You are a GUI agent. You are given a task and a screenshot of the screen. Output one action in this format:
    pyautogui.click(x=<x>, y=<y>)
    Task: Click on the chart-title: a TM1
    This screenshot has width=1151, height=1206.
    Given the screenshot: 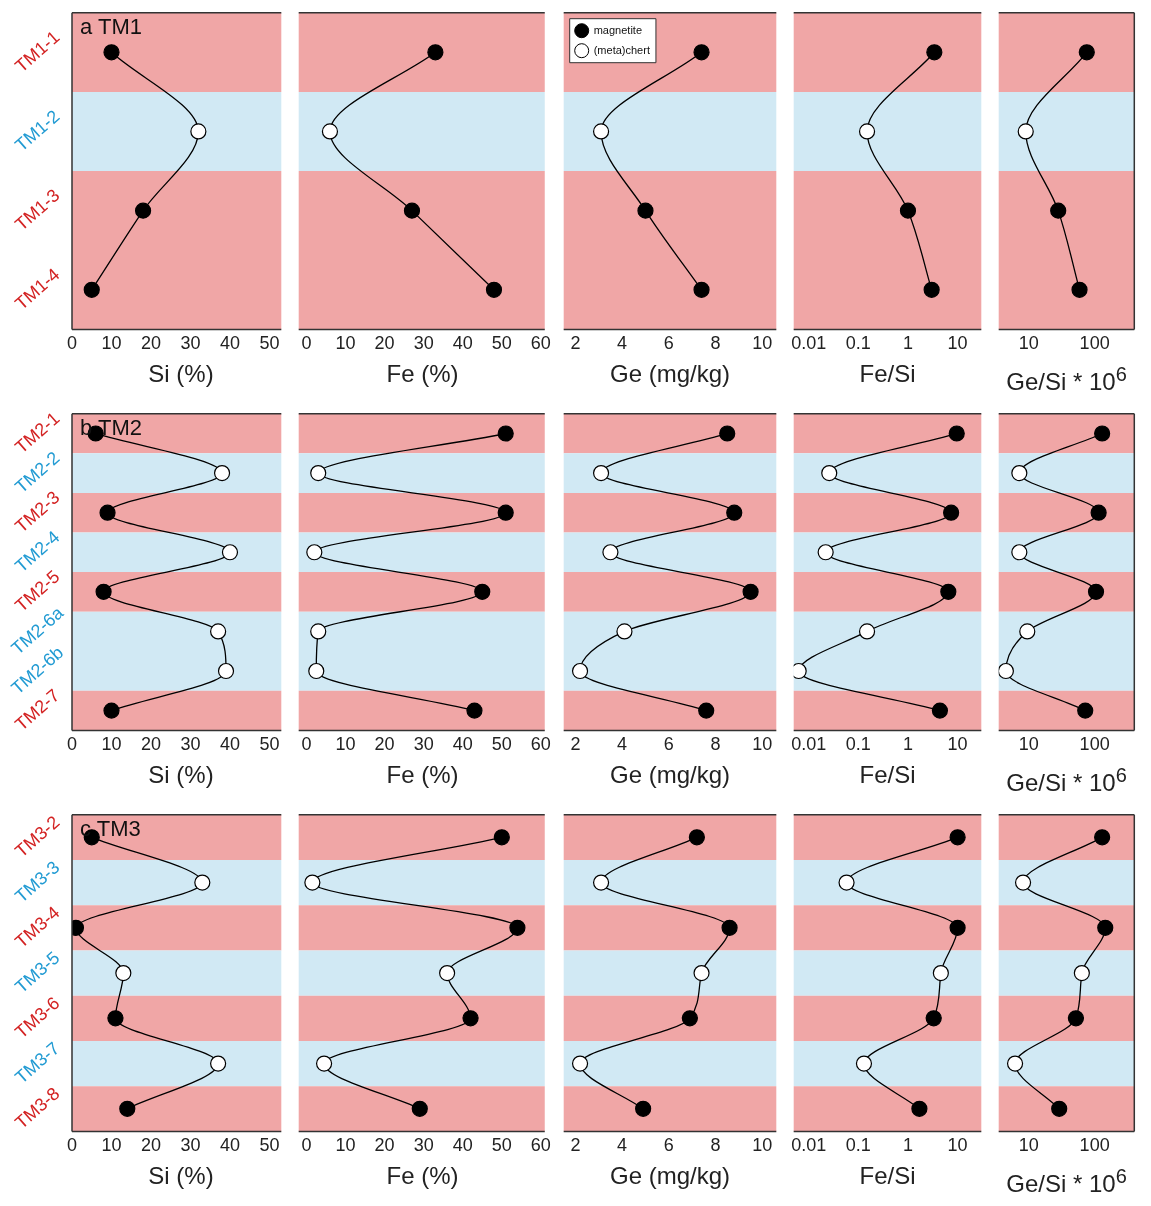 What is the action you would take?
    pyautogui.click(x=111, y=26)
    